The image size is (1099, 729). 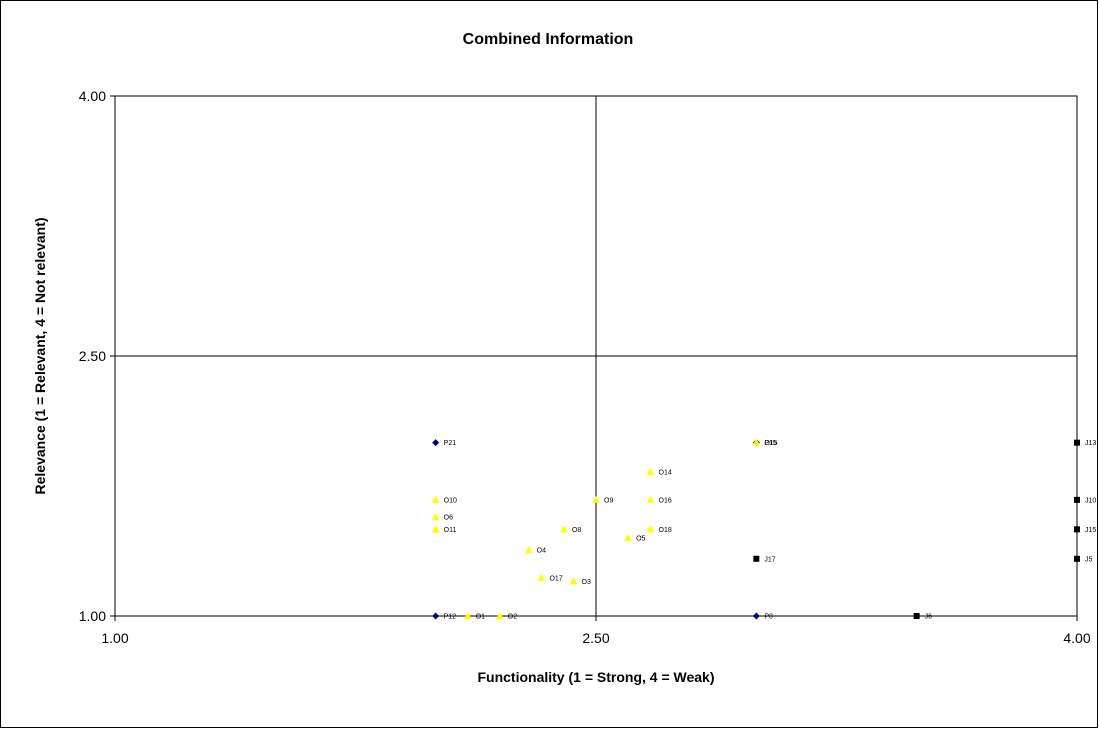 I want to click on y-tick-label: 2.50, so click(x=92, y=356).